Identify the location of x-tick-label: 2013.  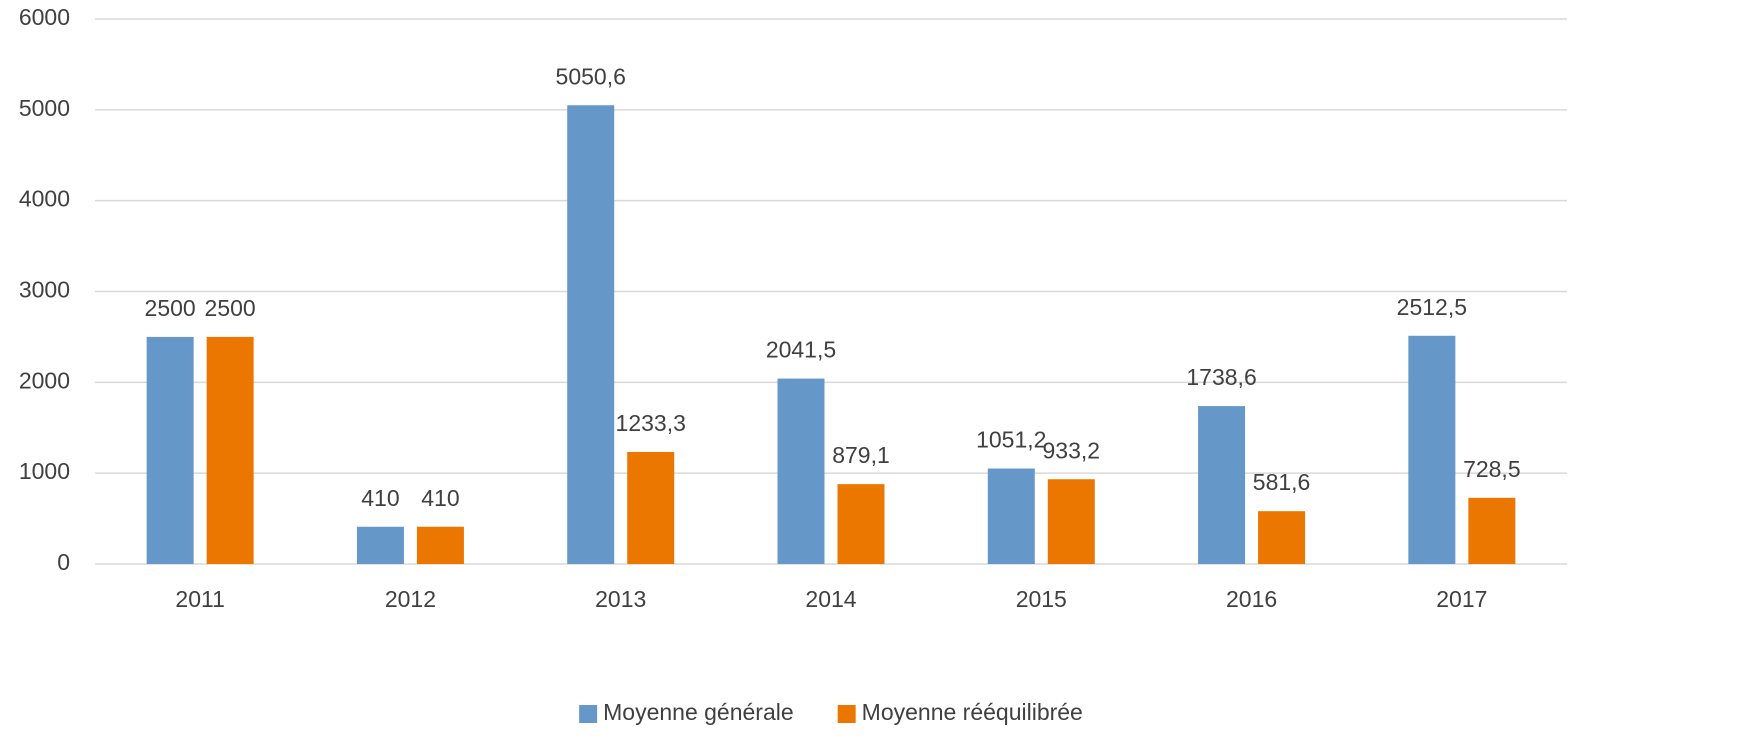
(620, 599).